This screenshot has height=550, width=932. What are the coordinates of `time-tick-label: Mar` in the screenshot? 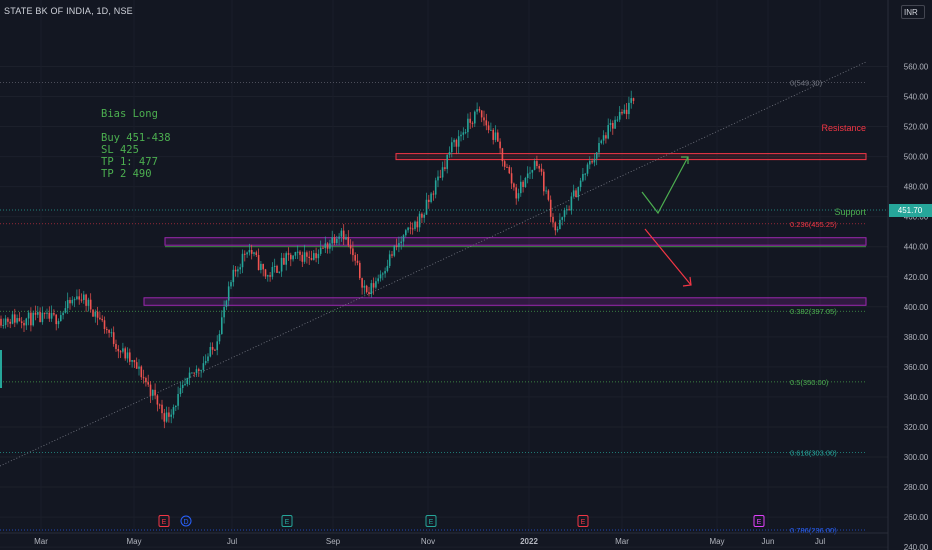 It's located at (41, 541).